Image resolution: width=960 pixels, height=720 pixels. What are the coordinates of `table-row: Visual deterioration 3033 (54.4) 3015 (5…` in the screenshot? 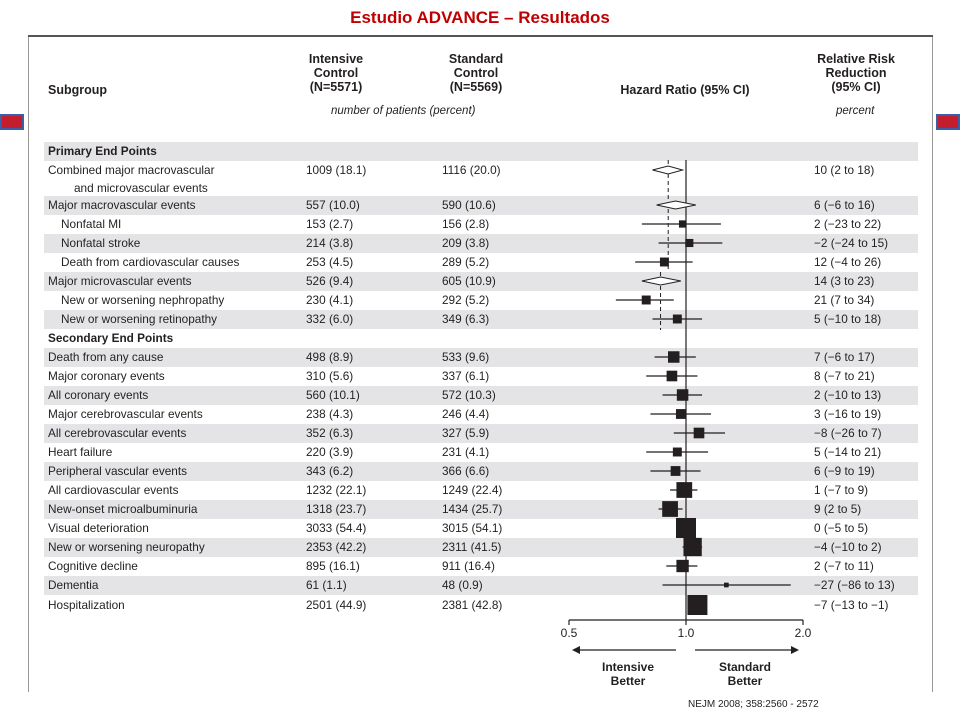 It's located at (481, 528).